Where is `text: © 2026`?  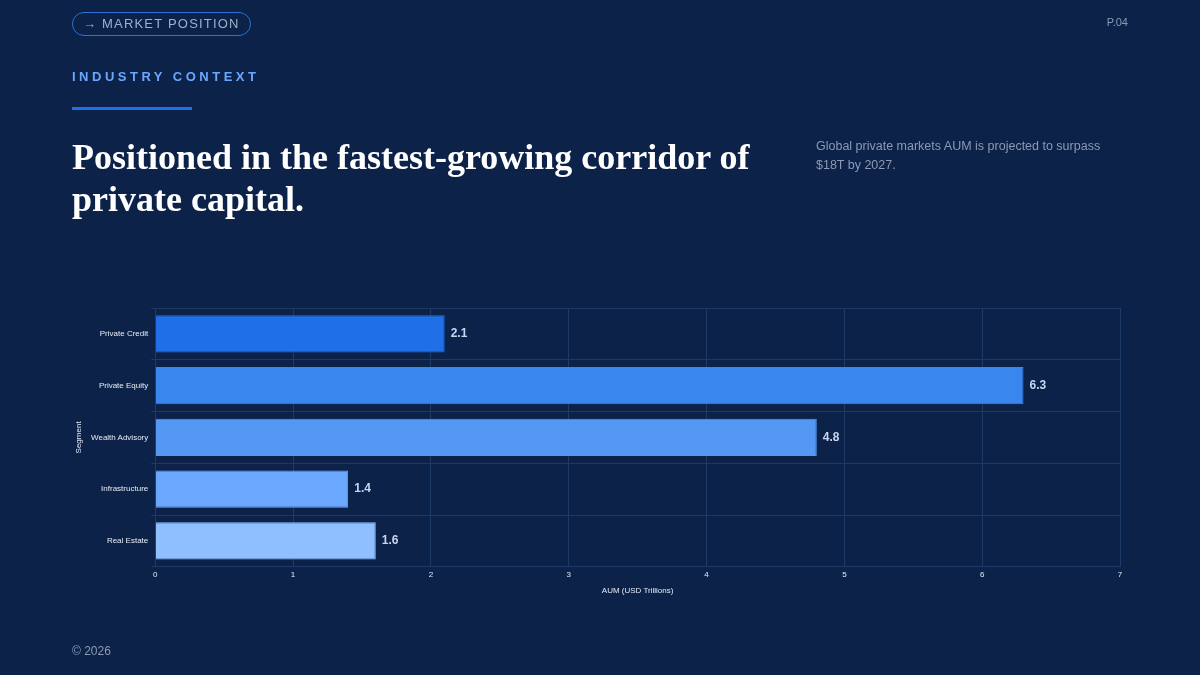 text: © 2026 is located at coordinates (91, 651).